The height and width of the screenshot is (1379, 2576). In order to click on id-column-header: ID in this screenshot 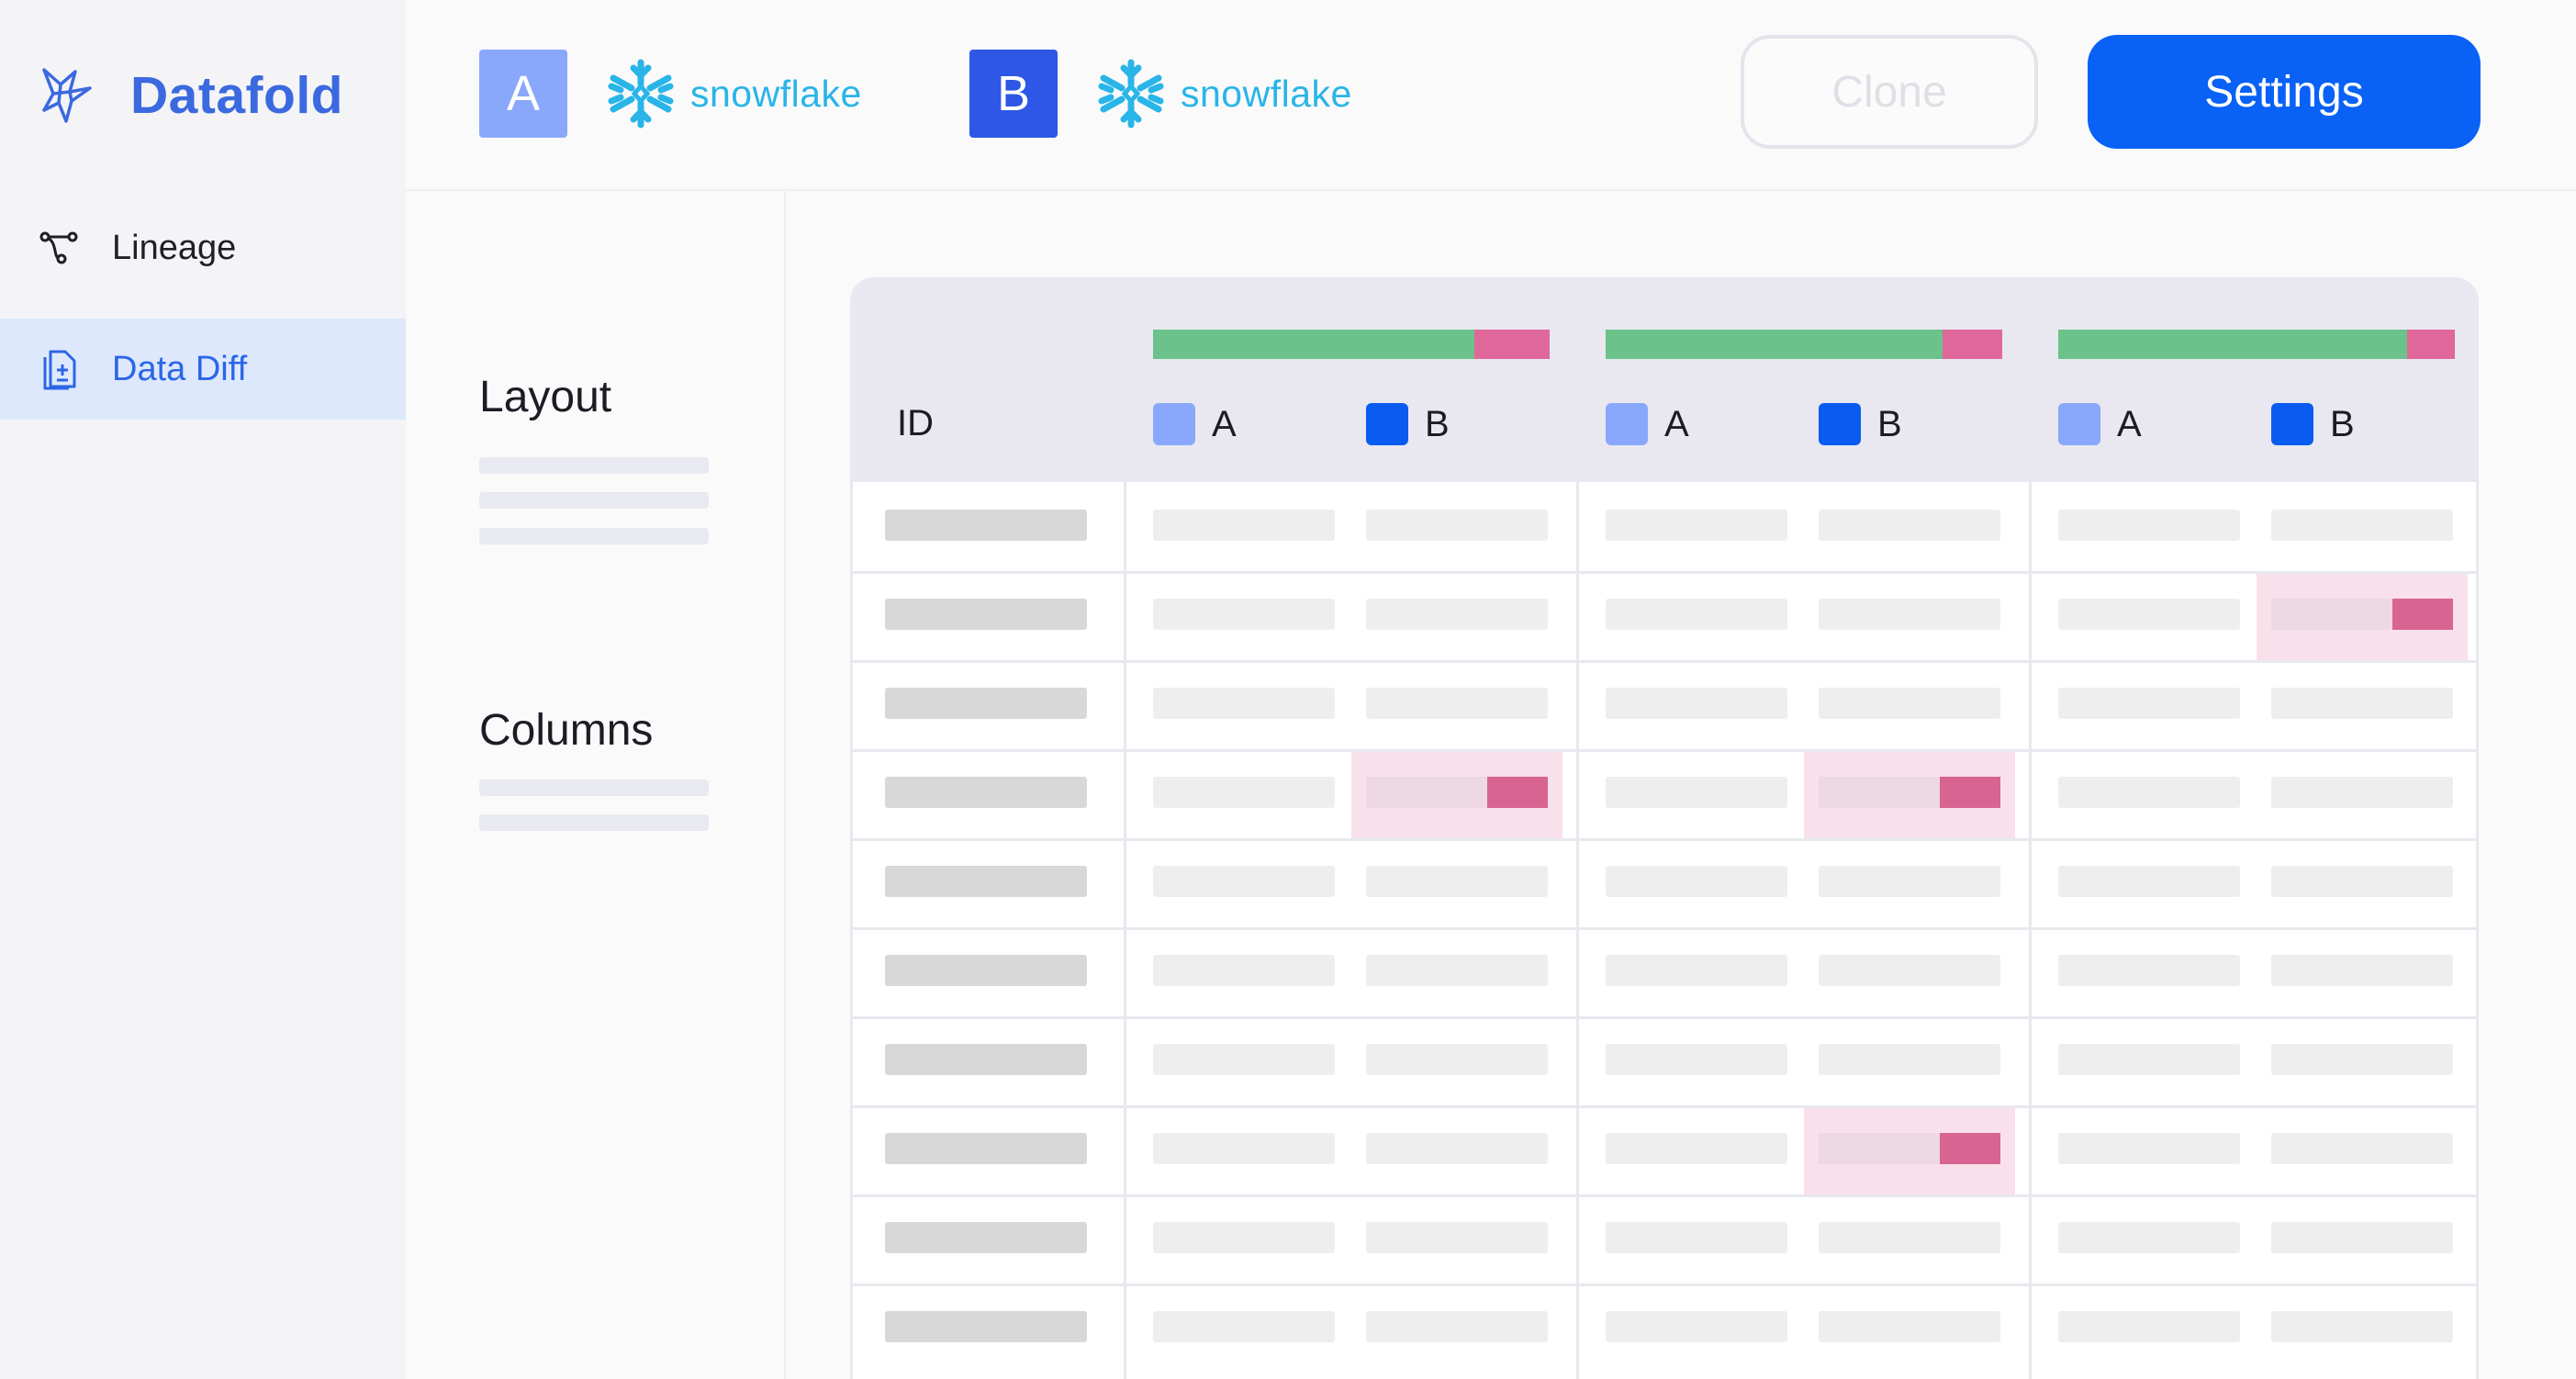, I will do `click(915, 423)`.